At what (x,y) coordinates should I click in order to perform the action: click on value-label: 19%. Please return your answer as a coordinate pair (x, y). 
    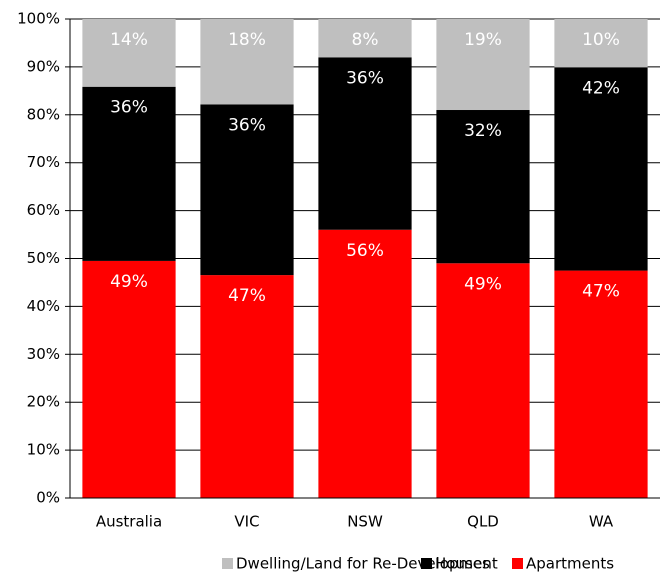
    Looking at the image, I should click on (483, 40).